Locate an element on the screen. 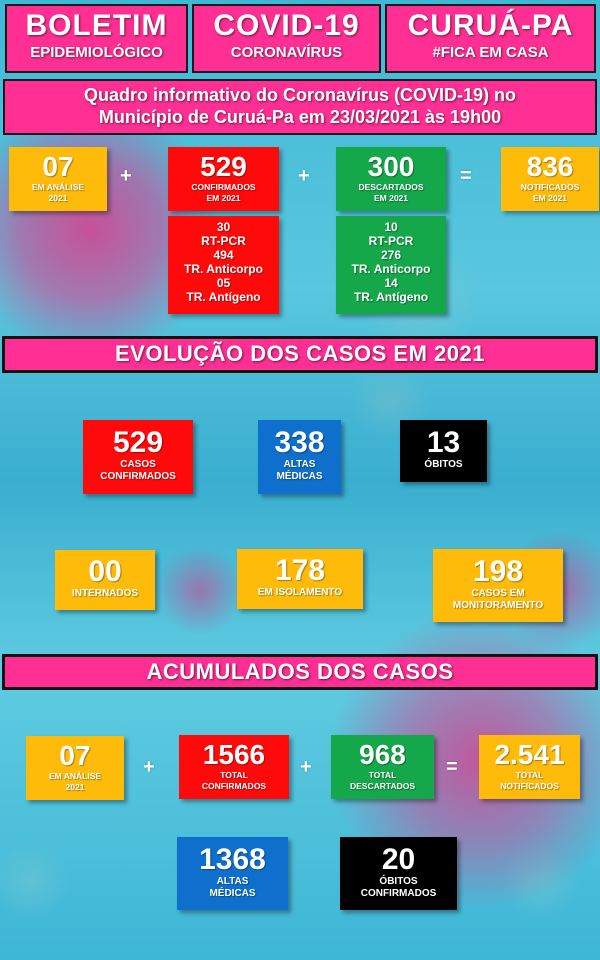  card-value: 1566 is located at coordinates (234, 754).